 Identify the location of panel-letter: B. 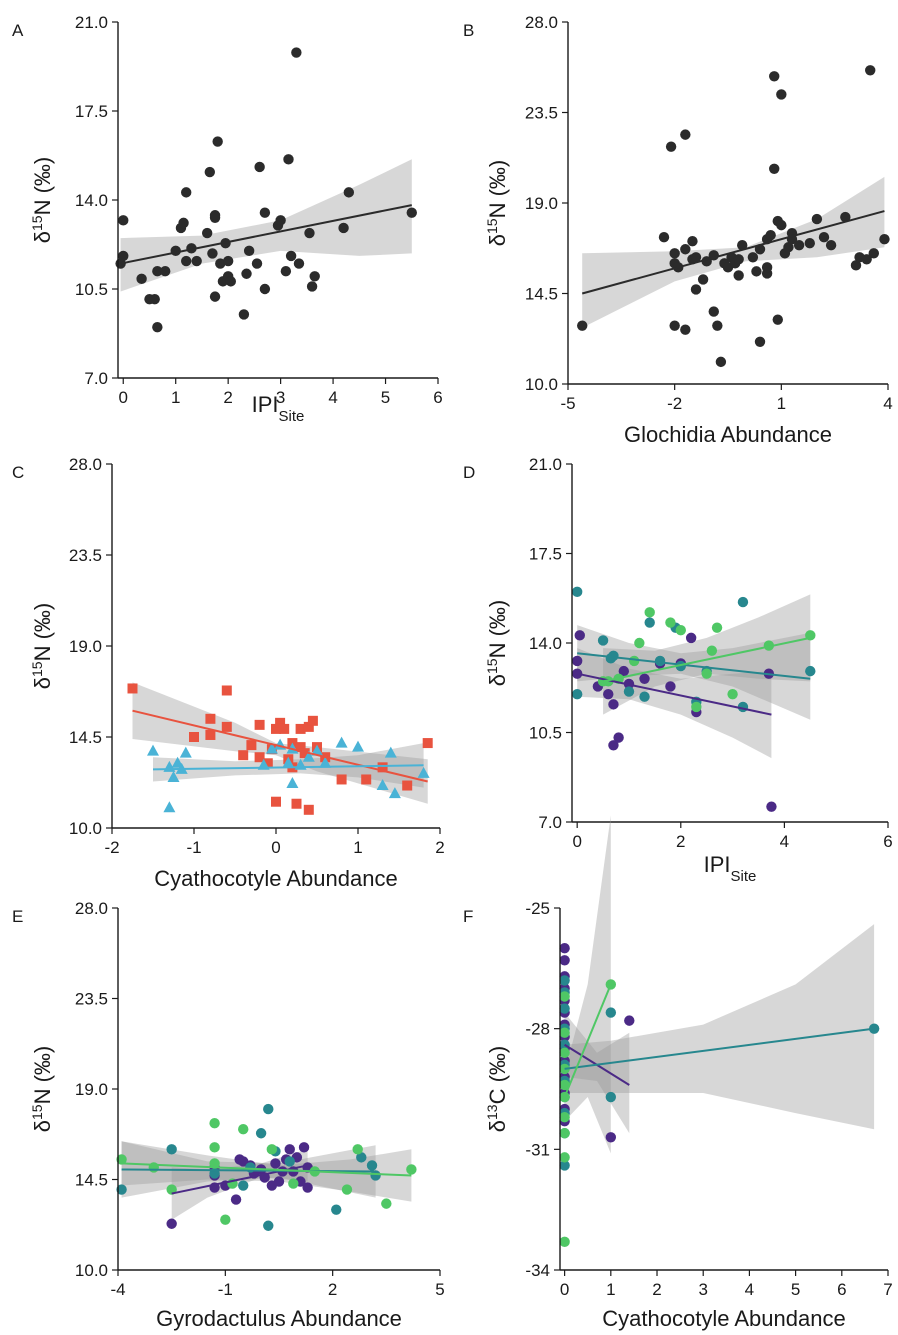
(468, 30).